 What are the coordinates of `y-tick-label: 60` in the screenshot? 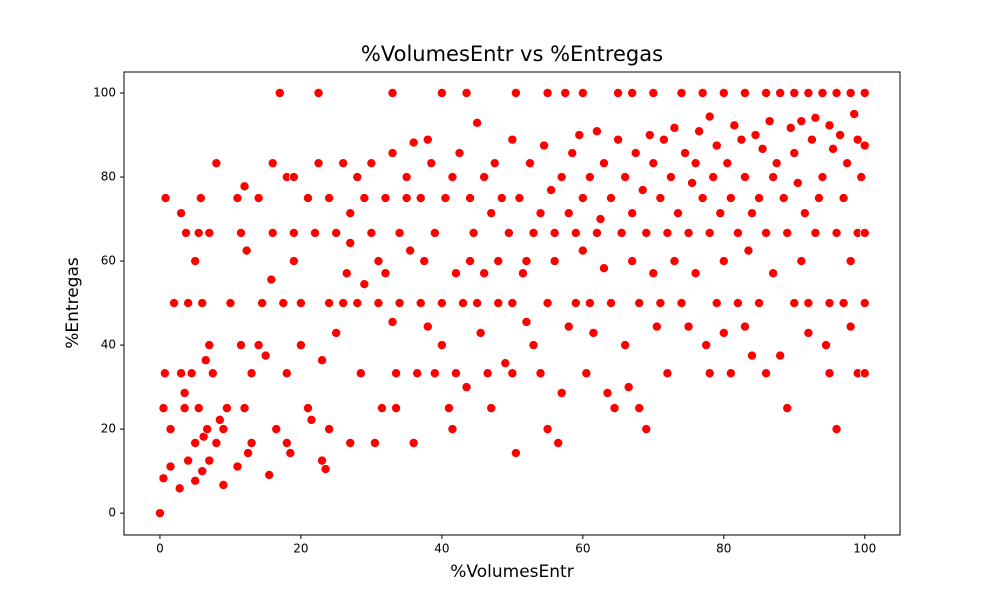 It's located at (108, 261).